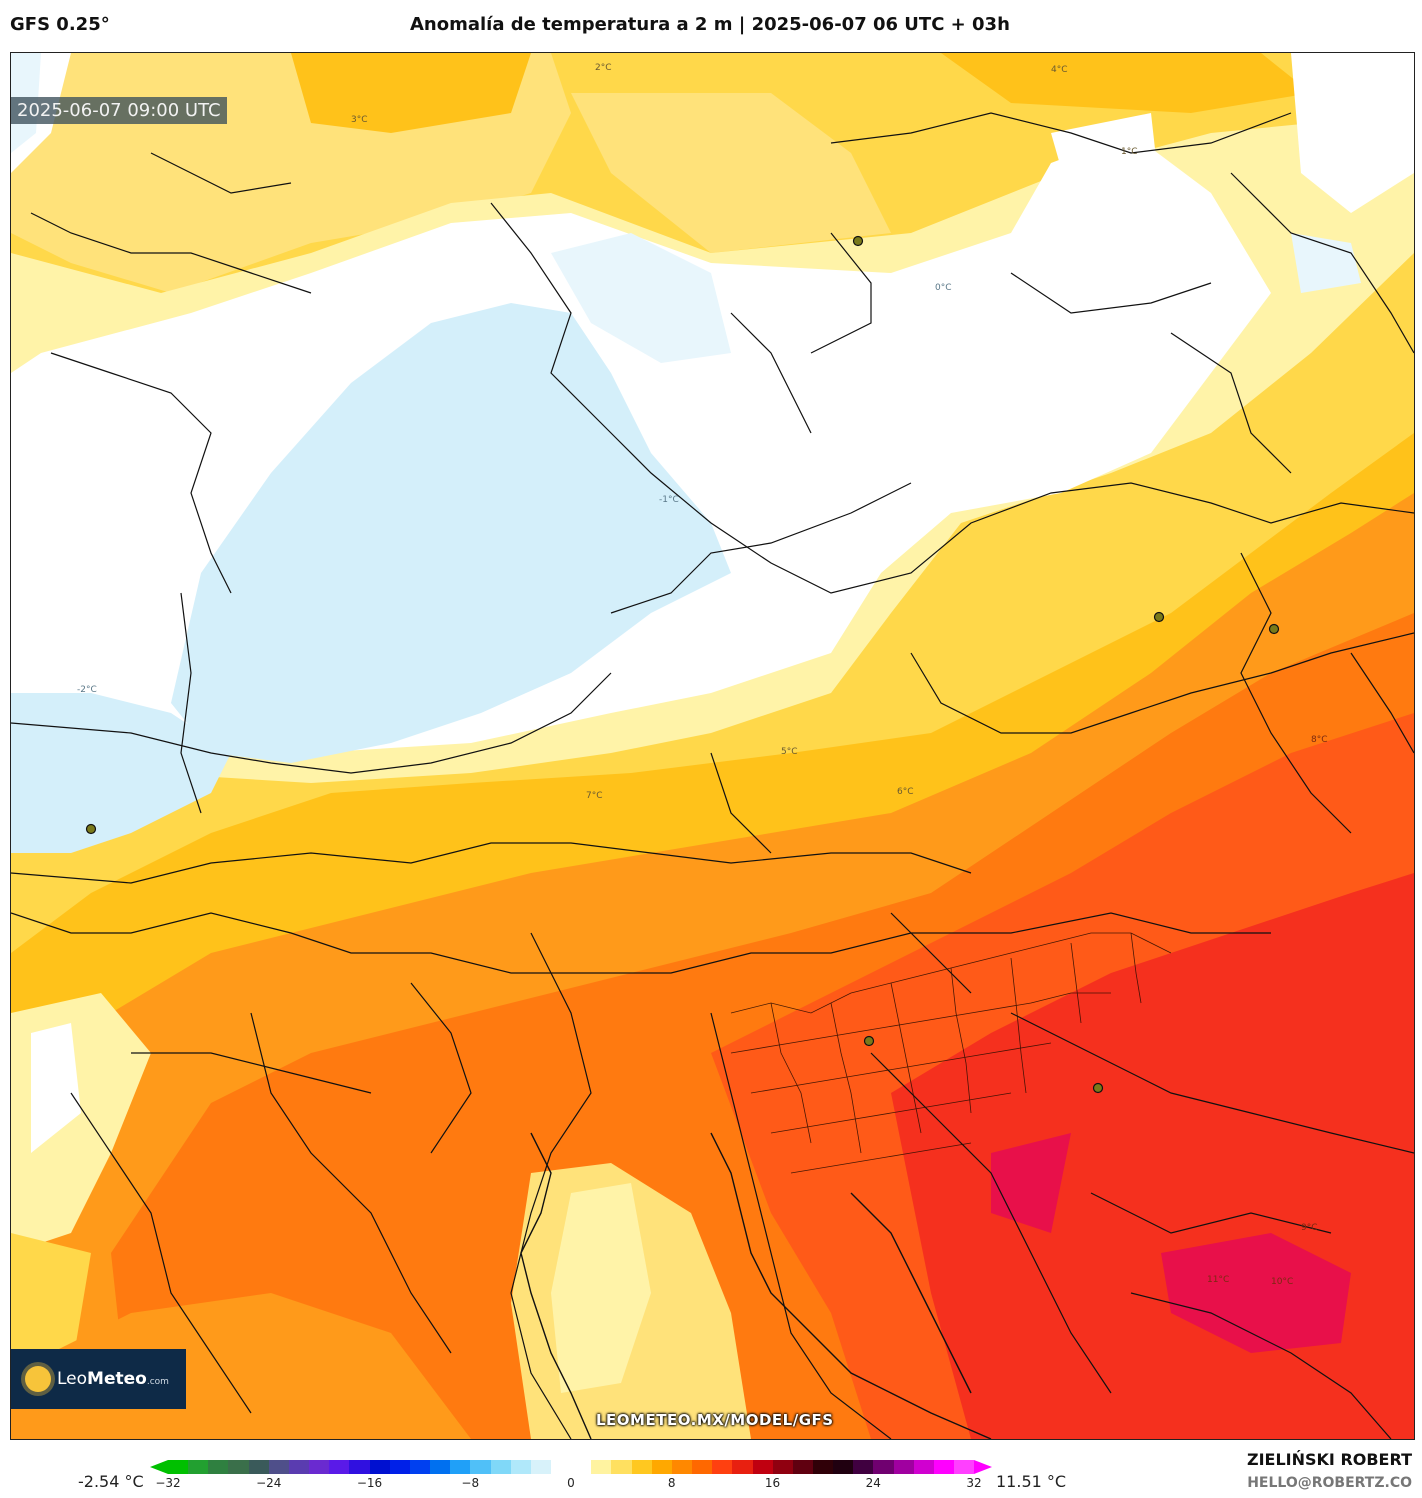 The image size is (1422, 1498). I want to click on colorbar-tick-label: −24, so click(269, 1483).